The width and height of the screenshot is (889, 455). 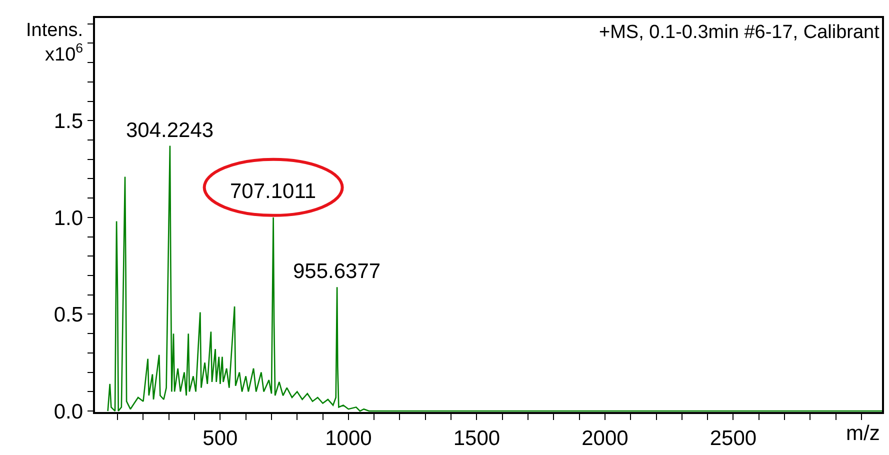 What do you see at coordinates (69, 412) in the screenshot?
I see `y-tick-label: 0.0` at bounding box center [69, 412].